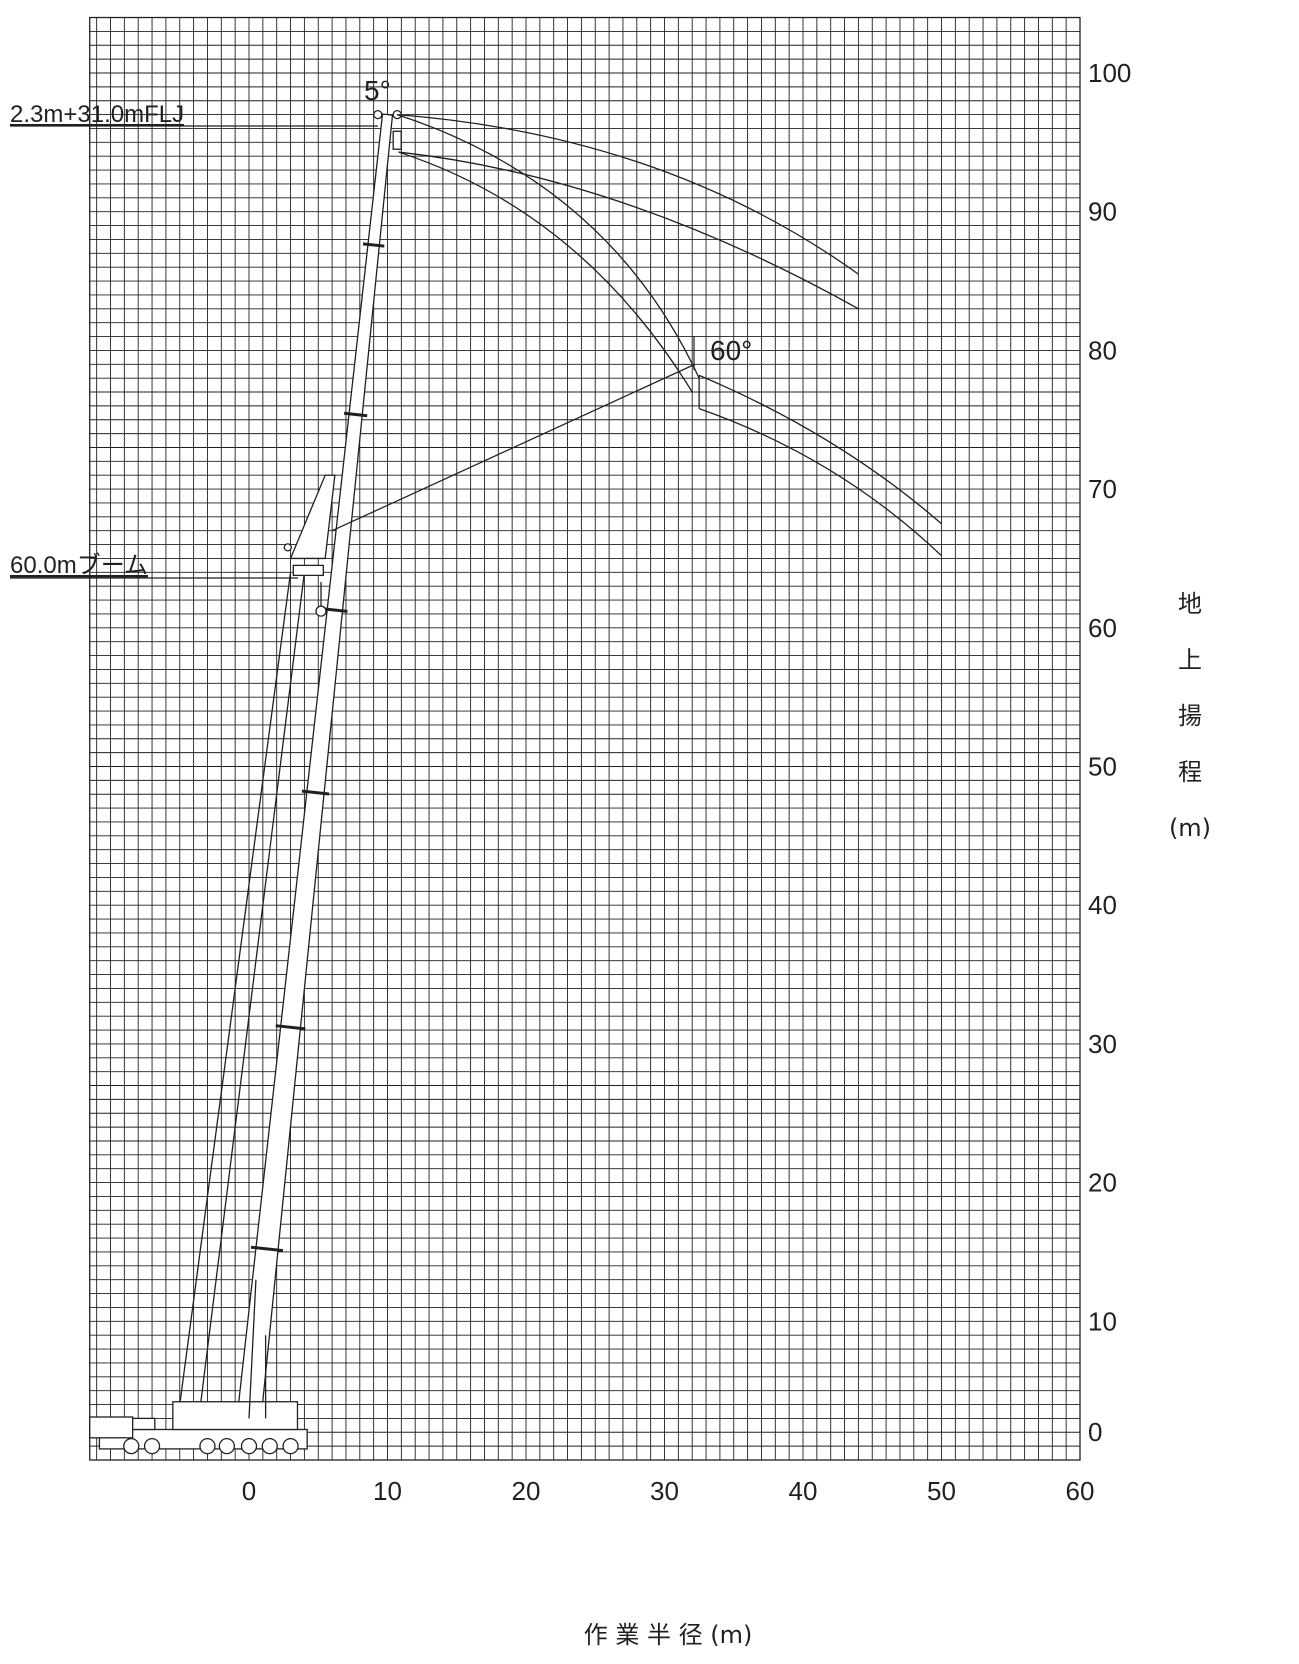 The width and height of the screenshot is (1299, 1664). Describe the element at coordinates (111, 1427) in the screenshot. I see `driver-cab` at that location.